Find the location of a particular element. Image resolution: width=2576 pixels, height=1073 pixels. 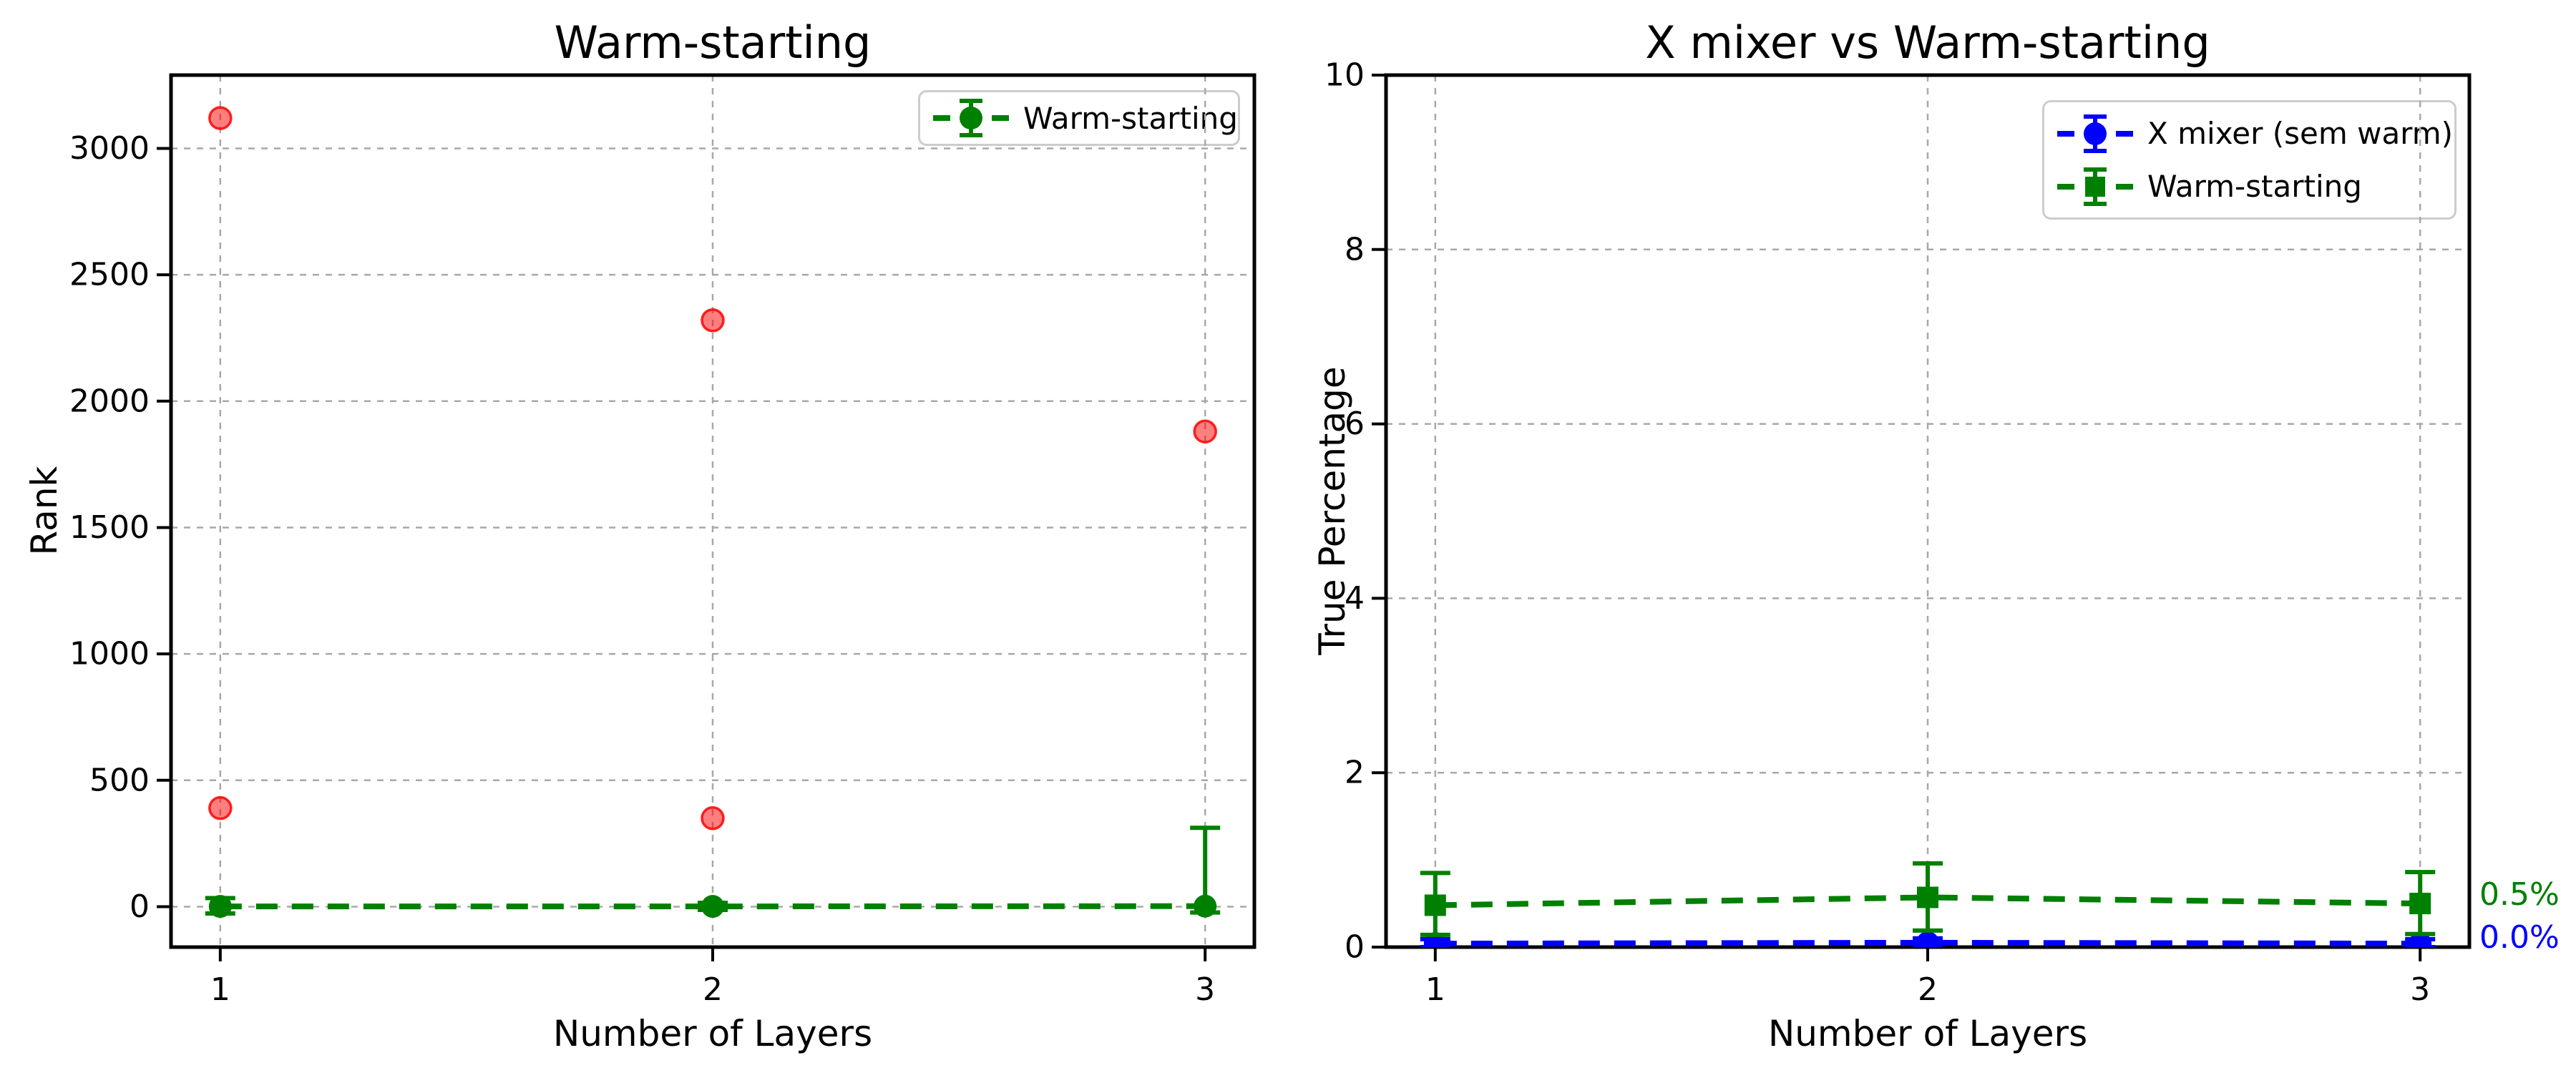

x-axis-label-right: Number of Layers is located at coordinates (1927, 1033).